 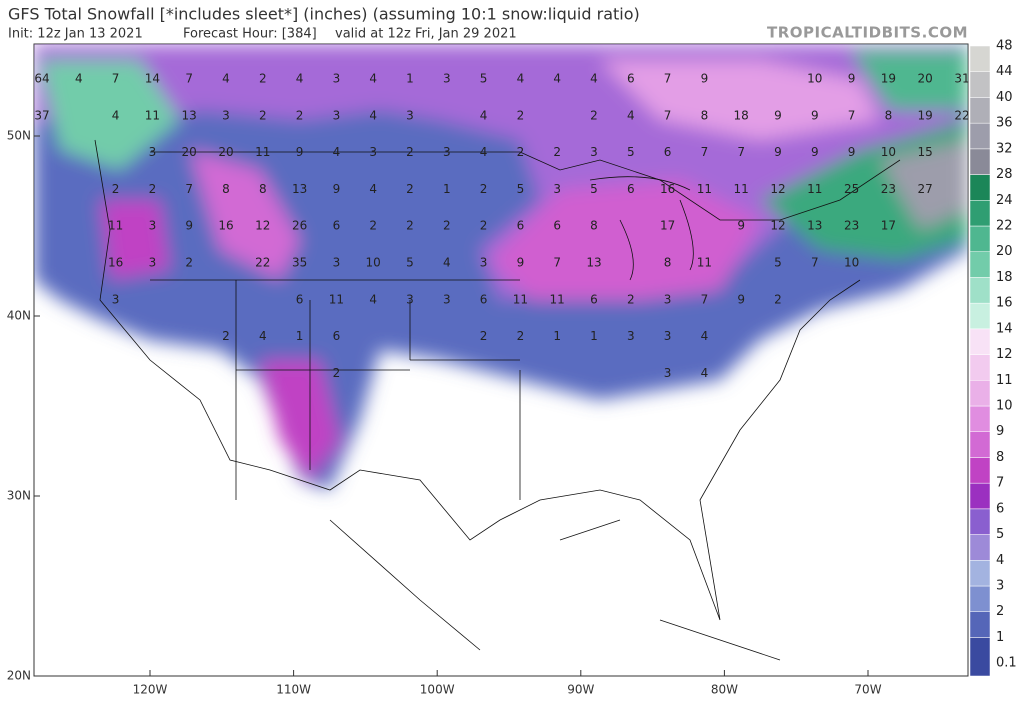 I want to click on snow-value: 20, so click(x=225, y=152).